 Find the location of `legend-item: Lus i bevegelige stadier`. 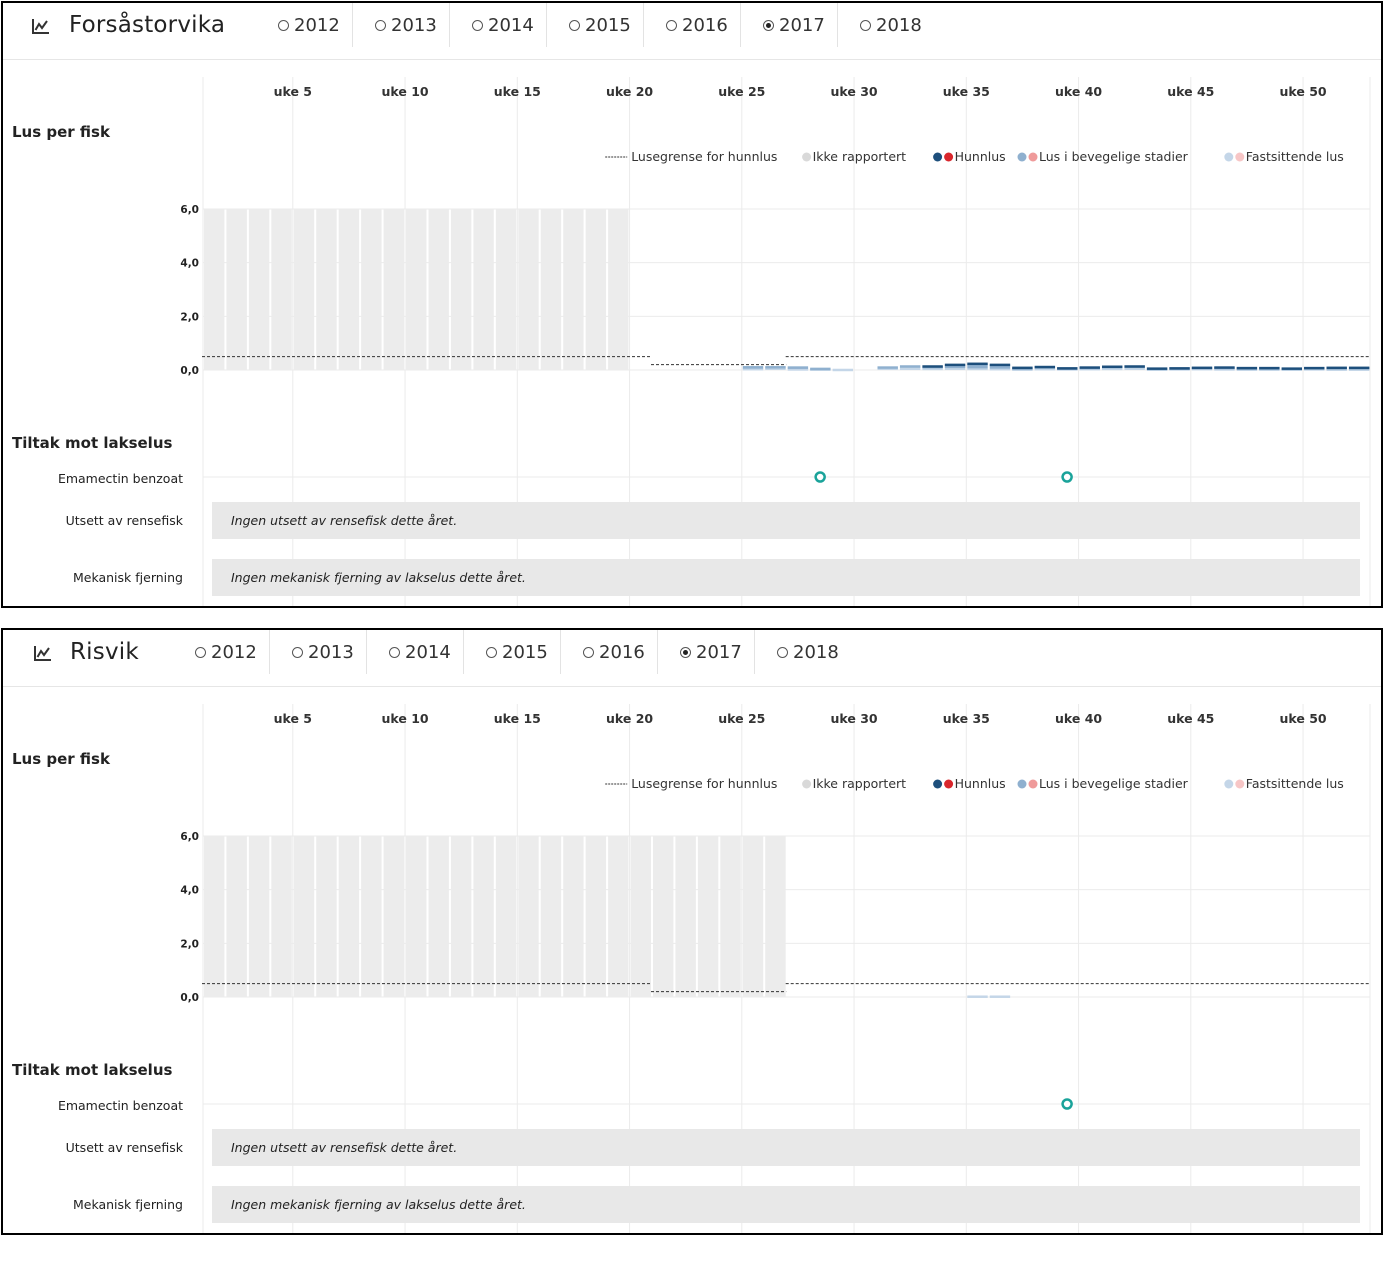

legend-item: Lus i bevegelige stadier is located at coordinates (1103, 156).